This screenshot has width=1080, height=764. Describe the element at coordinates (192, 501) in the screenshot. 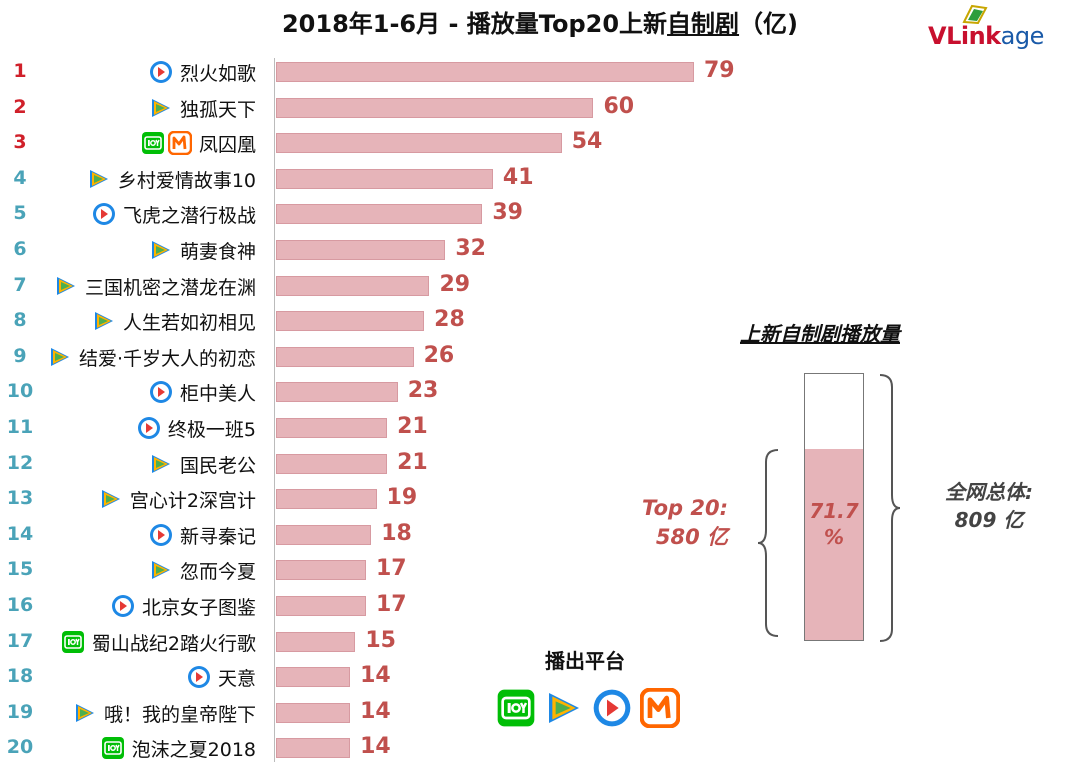

I see `category-label: 宫心计2深宫计` at that location.